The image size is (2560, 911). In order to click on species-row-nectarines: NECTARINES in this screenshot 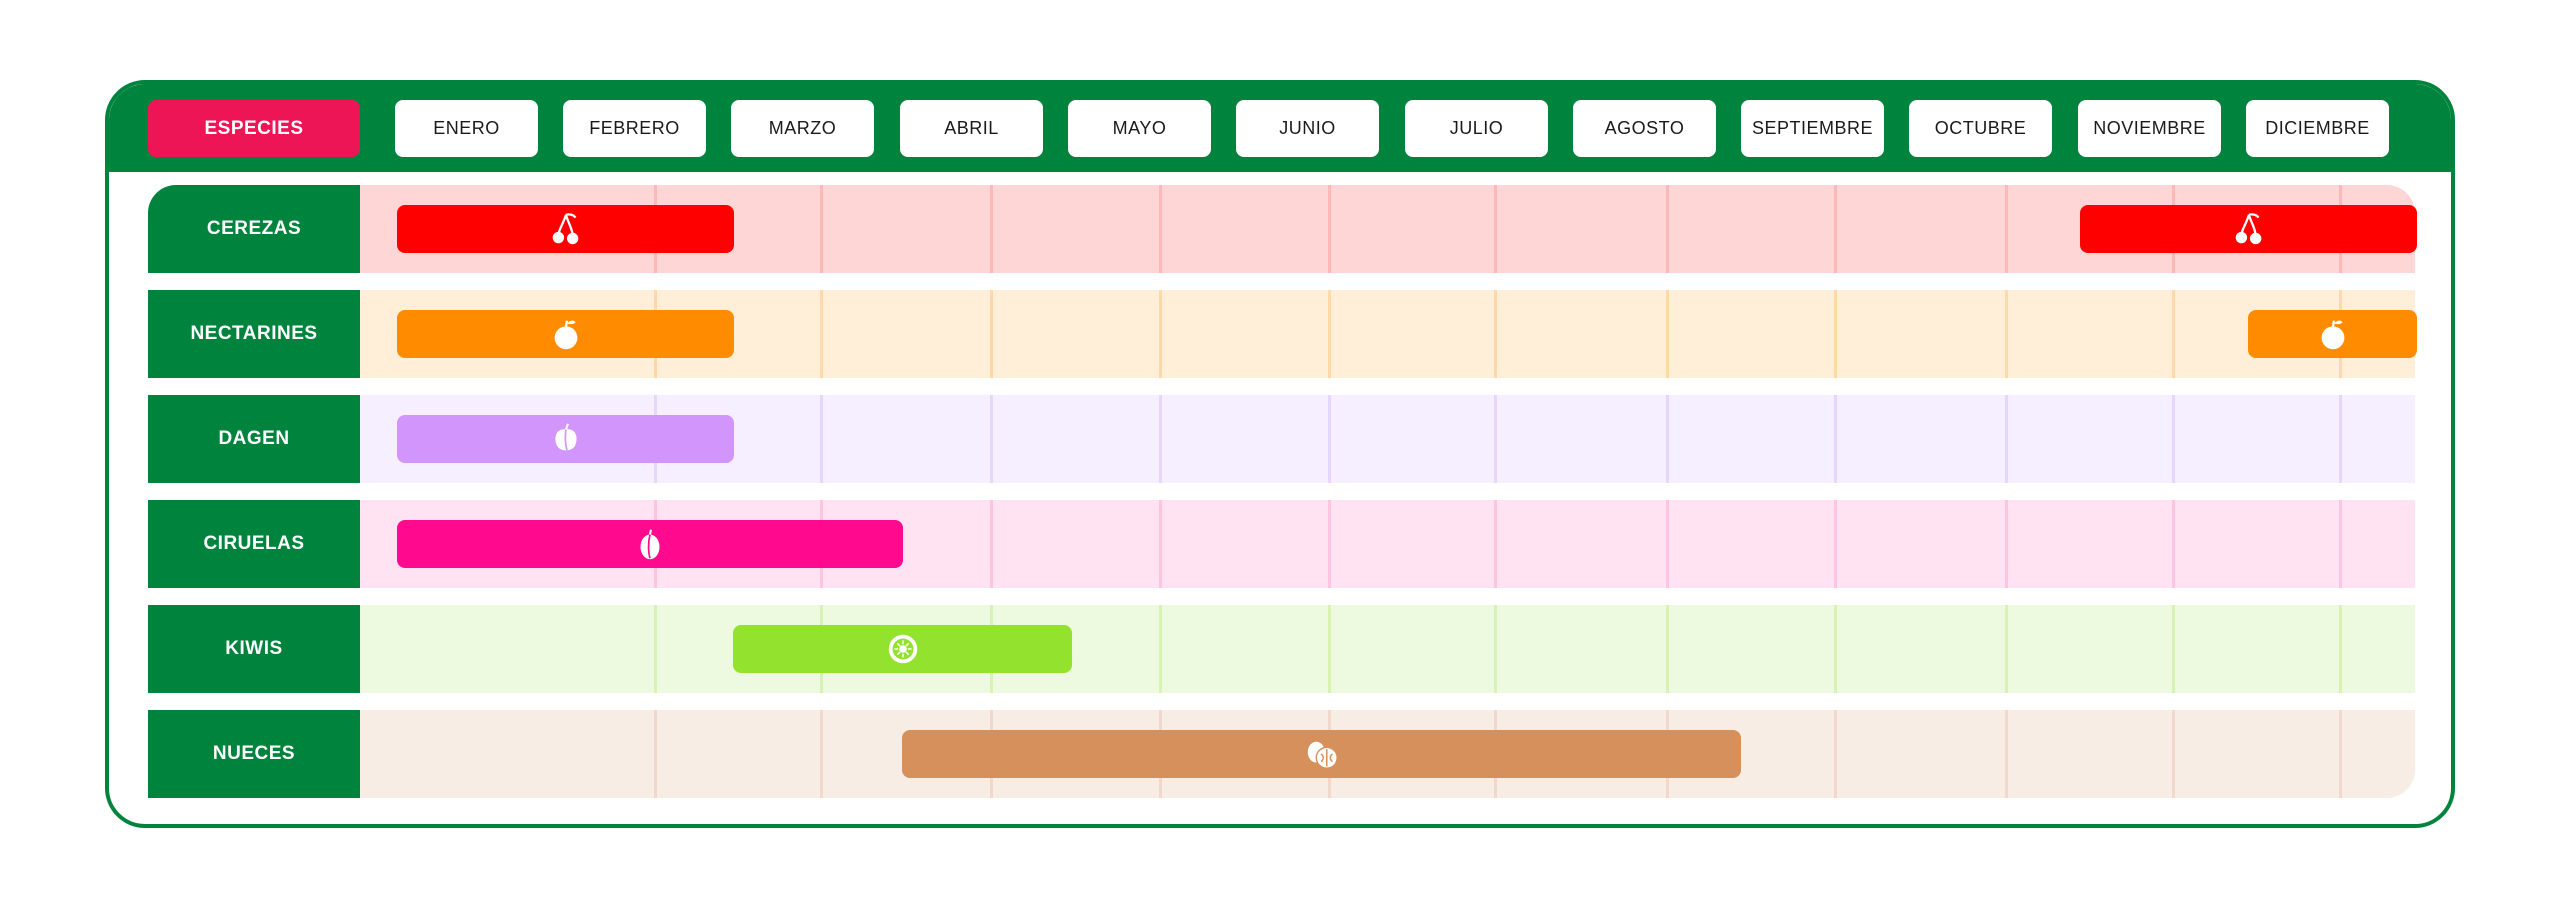, I will do `click(1280, 334)`.